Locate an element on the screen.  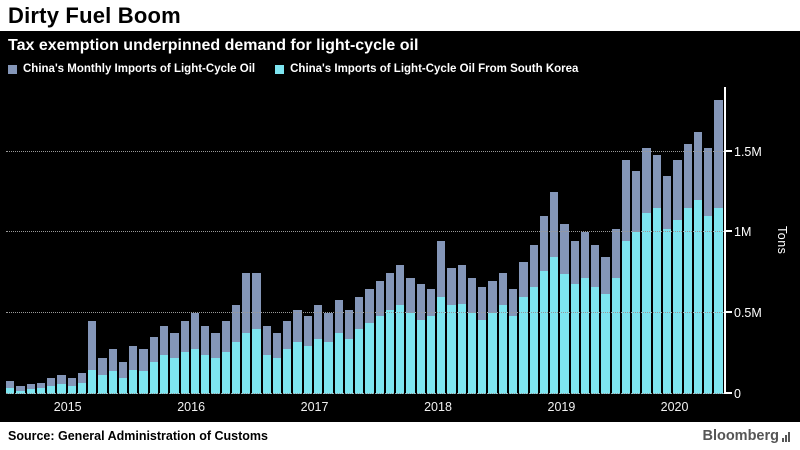
x-tick-label: 2019 is located at coordinates (561, 407).